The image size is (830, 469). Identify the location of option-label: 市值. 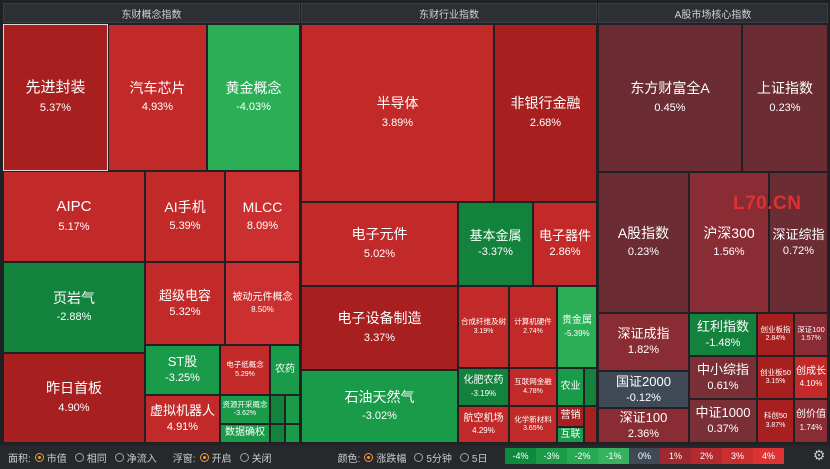
(56, 459).